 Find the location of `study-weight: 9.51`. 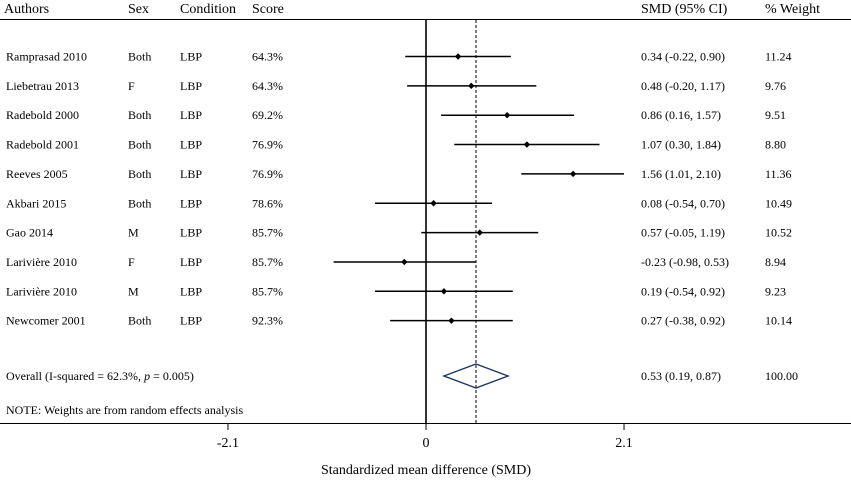

study-weight: 9.51 is located at coordinates (775, 115).